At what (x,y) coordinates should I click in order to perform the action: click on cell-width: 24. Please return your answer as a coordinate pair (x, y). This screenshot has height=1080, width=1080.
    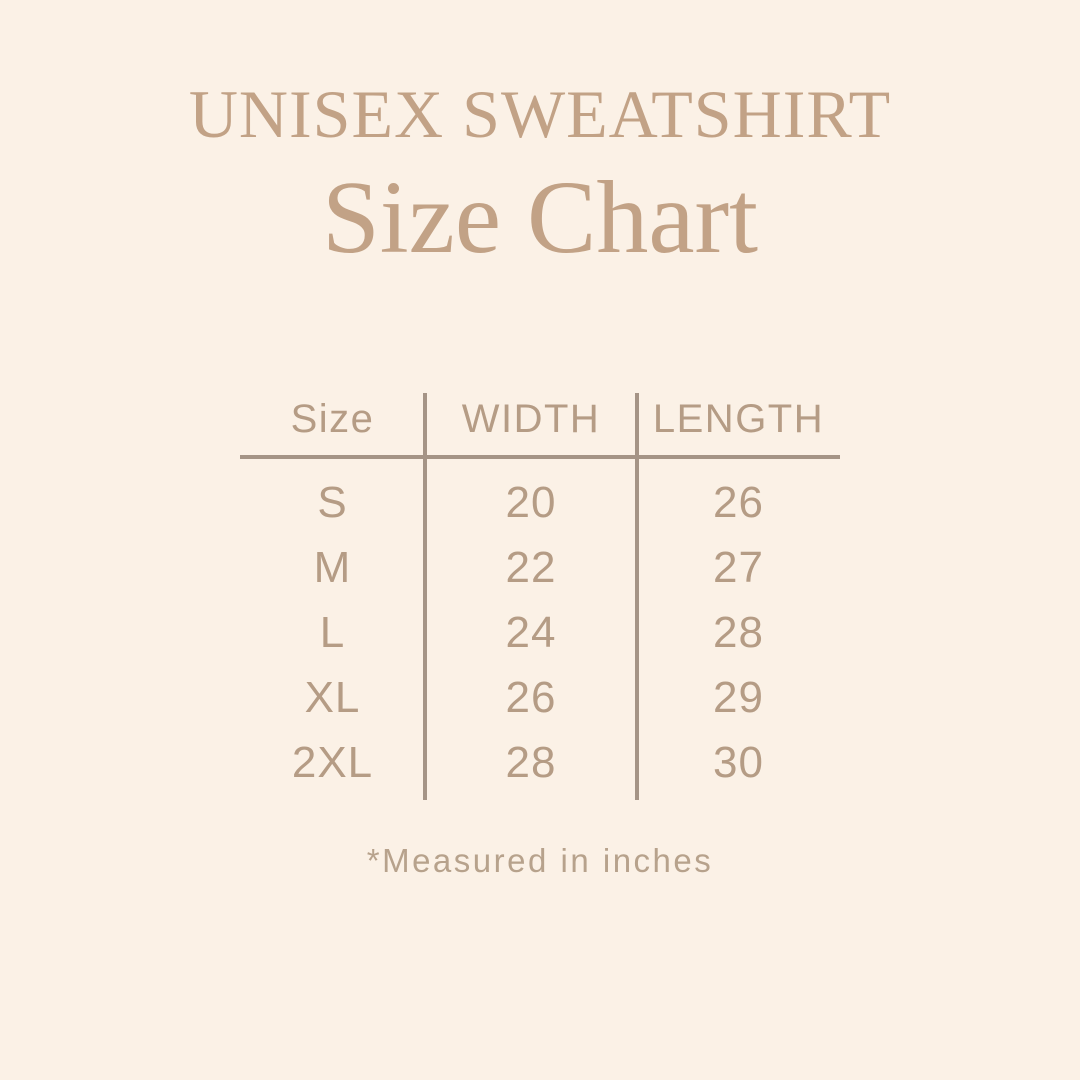
    Looking at the image, I should click on (531, 632).